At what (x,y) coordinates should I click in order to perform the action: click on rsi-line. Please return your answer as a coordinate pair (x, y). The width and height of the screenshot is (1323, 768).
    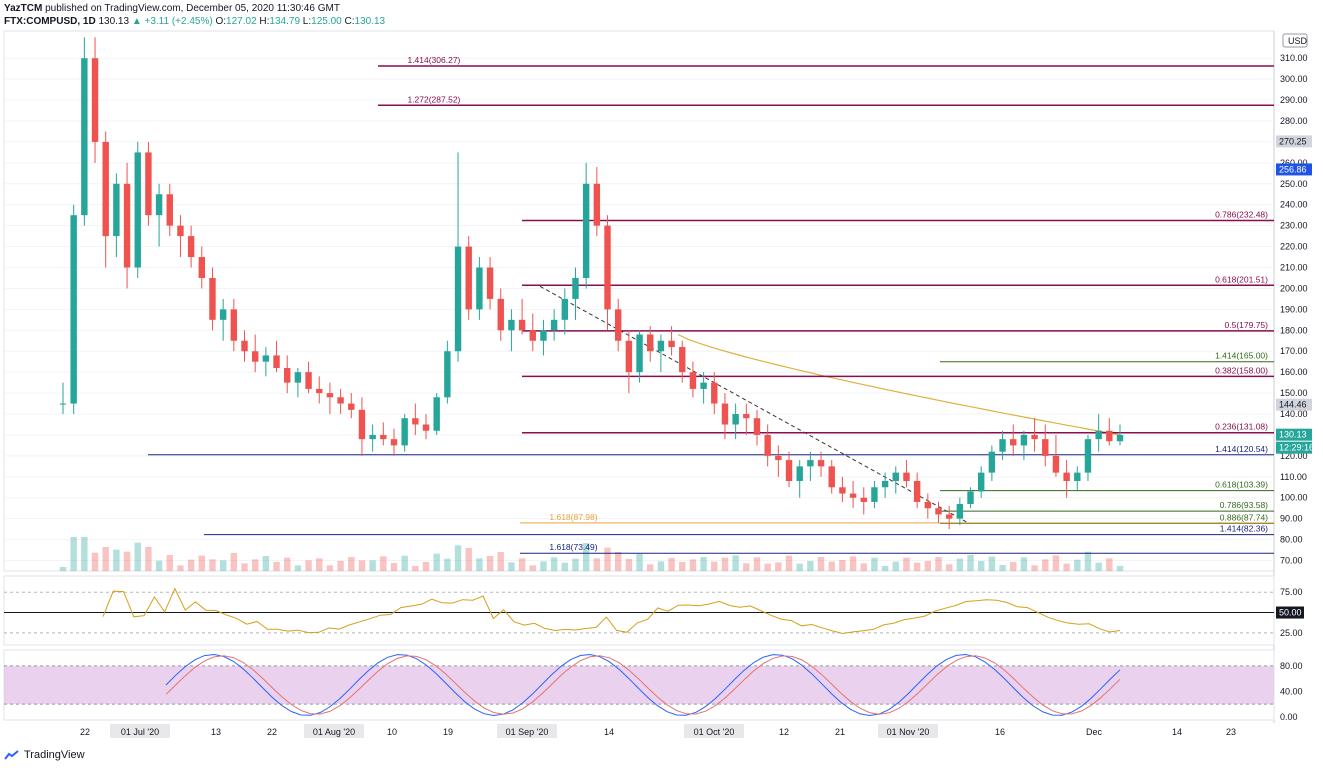
    Looking at the image, I should click on (611, 611).